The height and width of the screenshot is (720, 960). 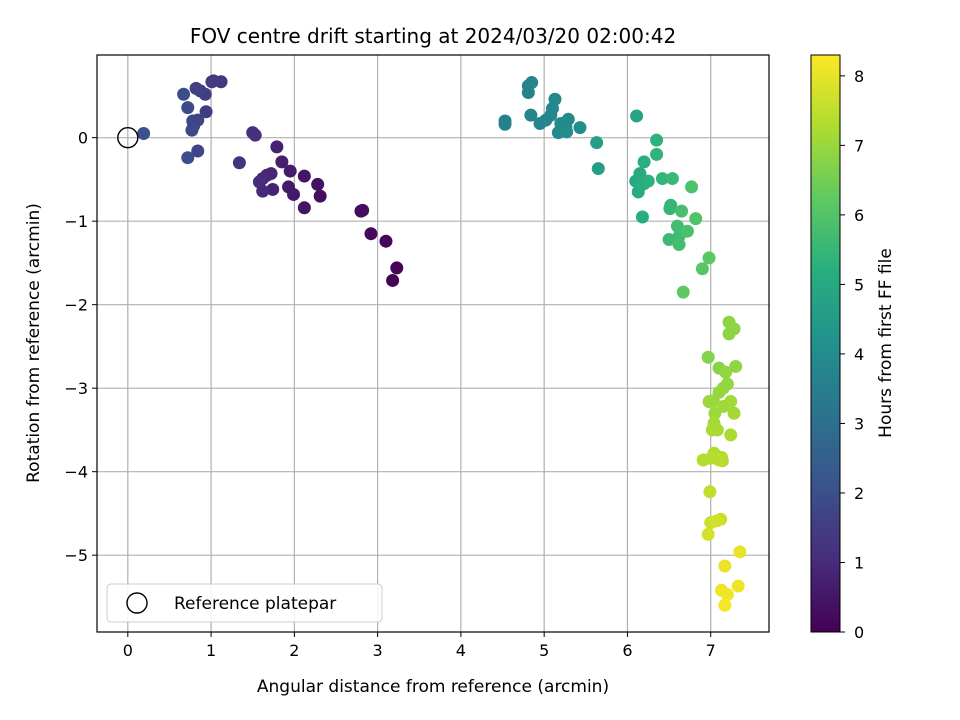 I want to click on x-tick-label: 5, so click(x=544, y=650).